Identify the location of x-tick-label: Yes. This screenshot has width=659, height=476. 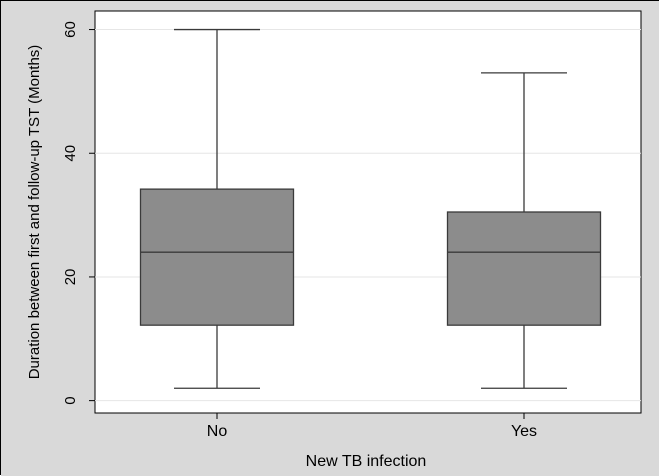
(524, 431).